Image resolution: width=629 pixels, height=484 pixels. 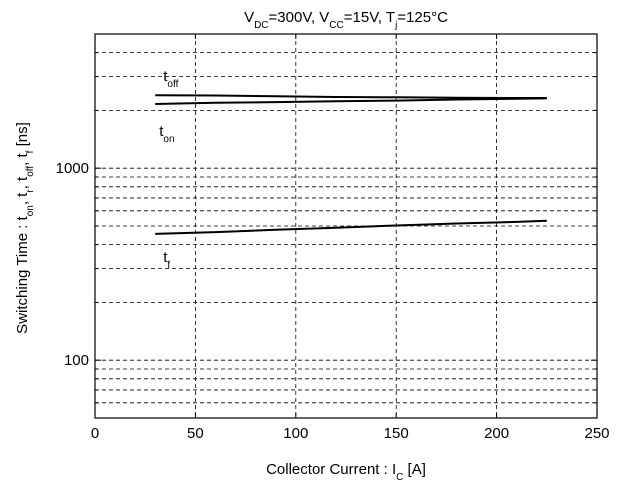 What do you see at coordinates (76, 360) in the screenshot?
I see `y-tick-label: 100` at bounding box center [76, 360].